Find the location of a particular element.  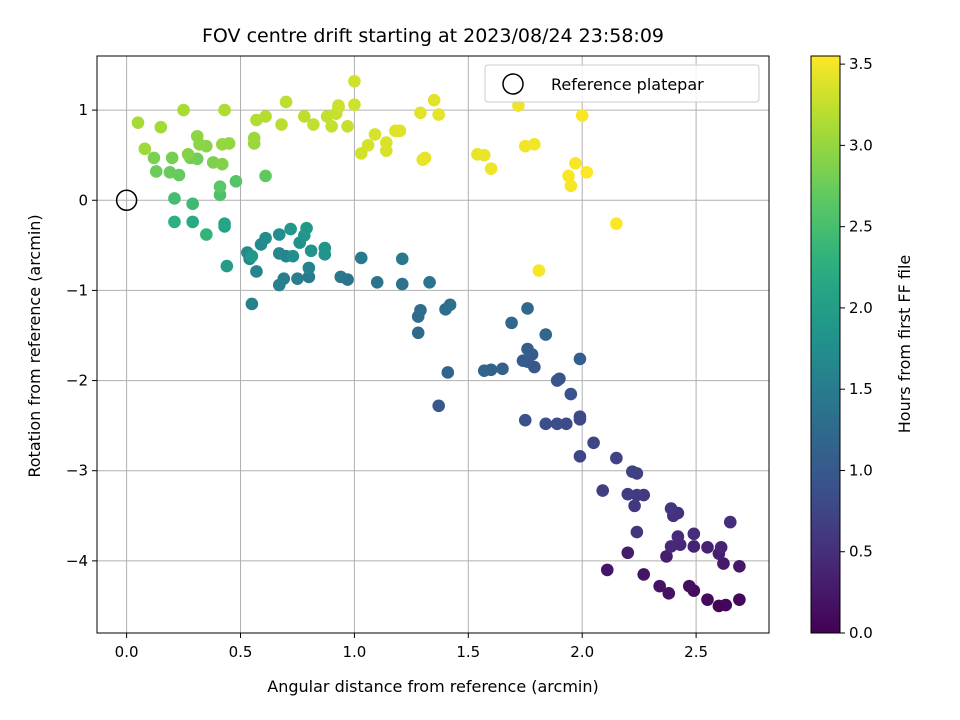

y-tick-label: −3 is located at coordinates (77, 471).